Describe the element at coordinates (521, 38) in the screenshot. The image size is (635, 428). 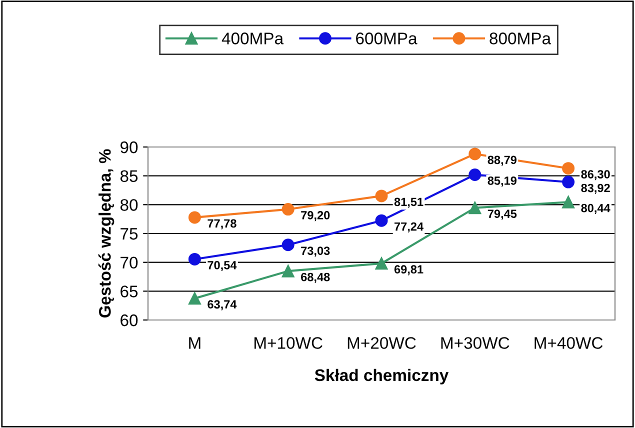
I see `legend-label: 800MPa` at that location.